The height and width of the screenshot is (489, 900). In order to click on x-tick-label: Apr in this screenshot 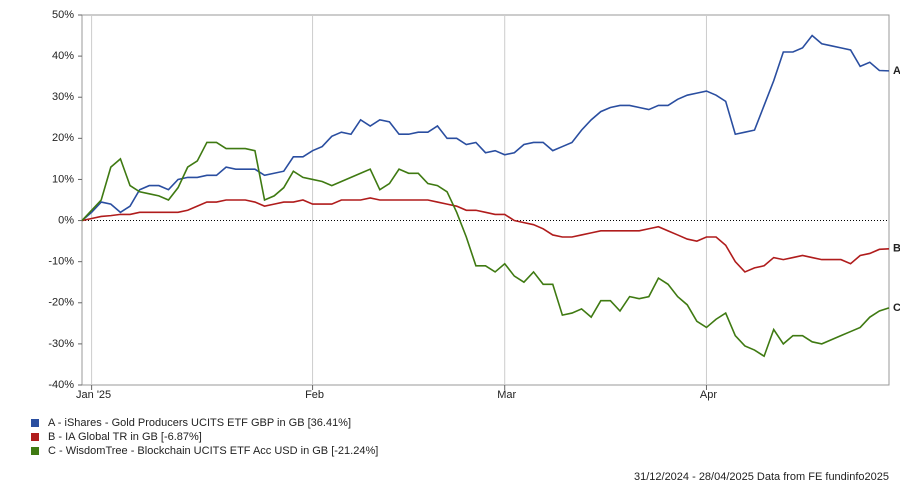, I will do `click(708, 395)`.